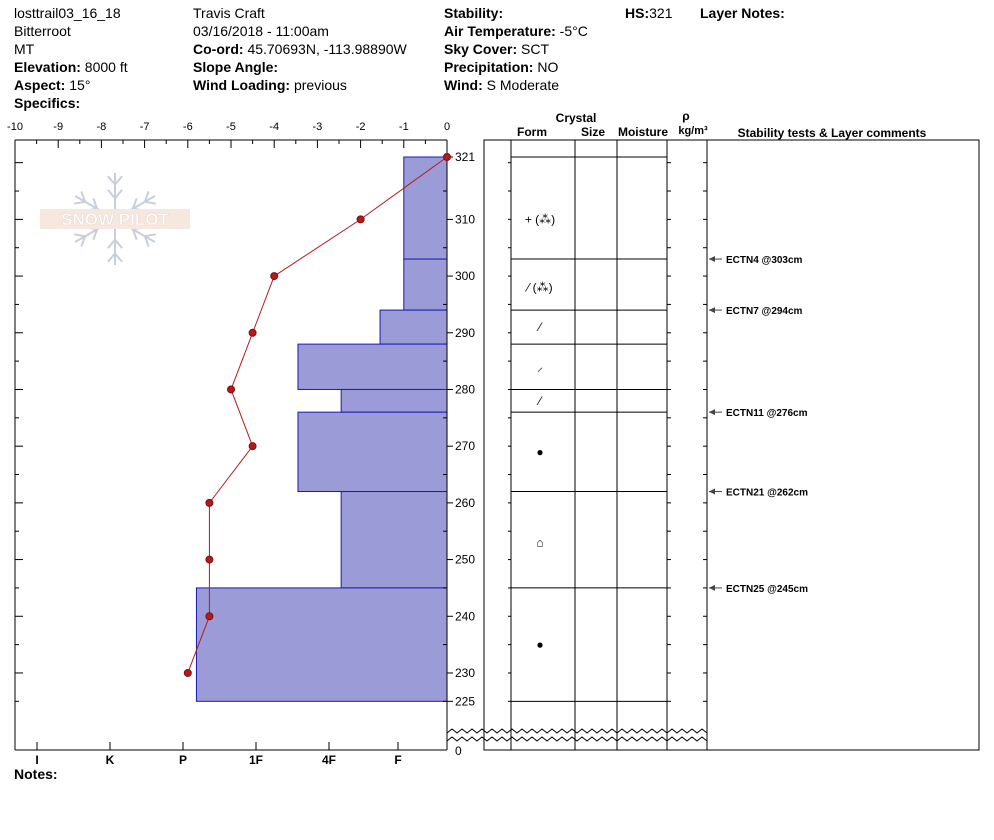 The height and width of the screenshot is (840, 994). Describe the element at coordinates (465, 560) in the screenshot. I see `height-tick-label: 250` at that location.